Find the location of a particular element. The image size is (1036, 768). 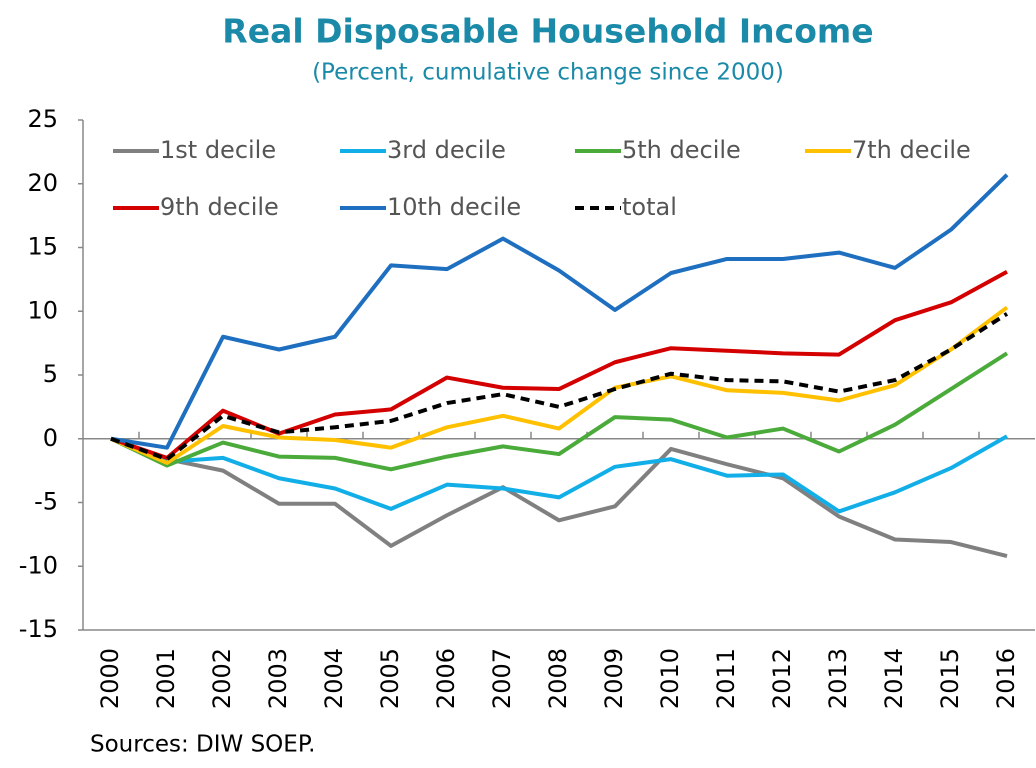

x-tick-label: 2000 is located at coordinates (110, 678).